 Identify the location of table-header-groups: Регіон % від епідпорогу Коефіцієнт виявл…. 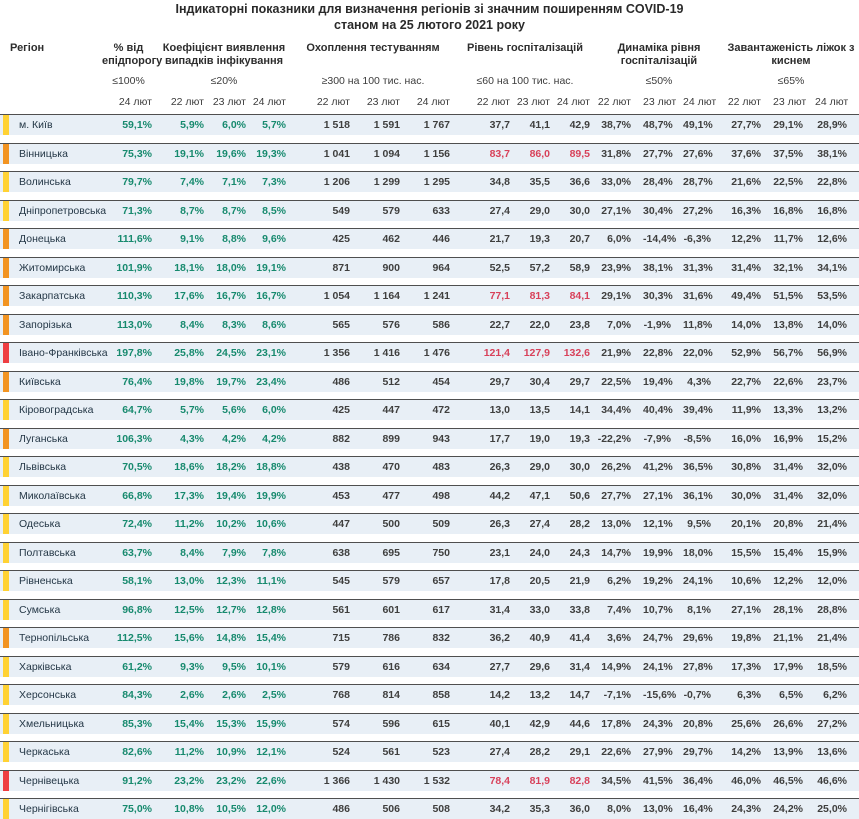
(429, 64).